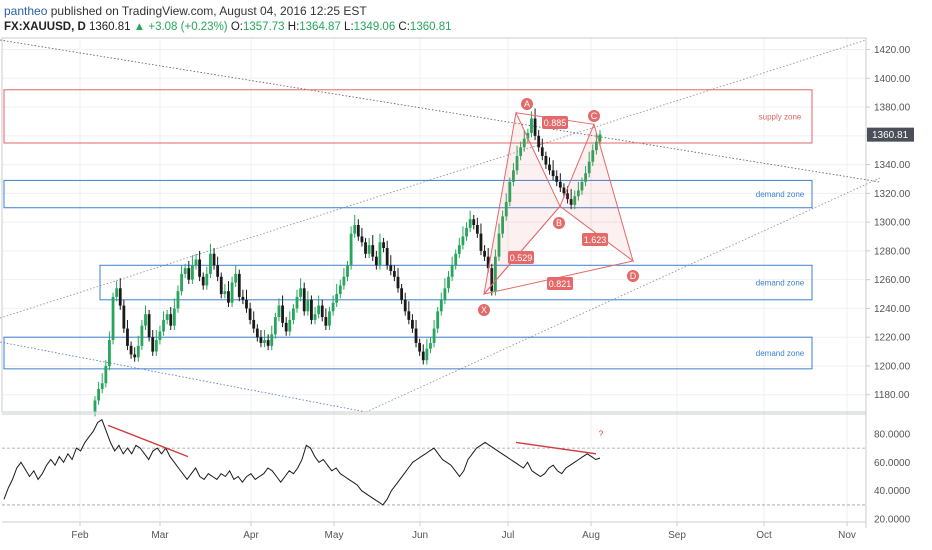  What do you see at coordinates (601, 434) in the screenshot?
I see `annotation-mark: ?` at bounding box center [601, 434].